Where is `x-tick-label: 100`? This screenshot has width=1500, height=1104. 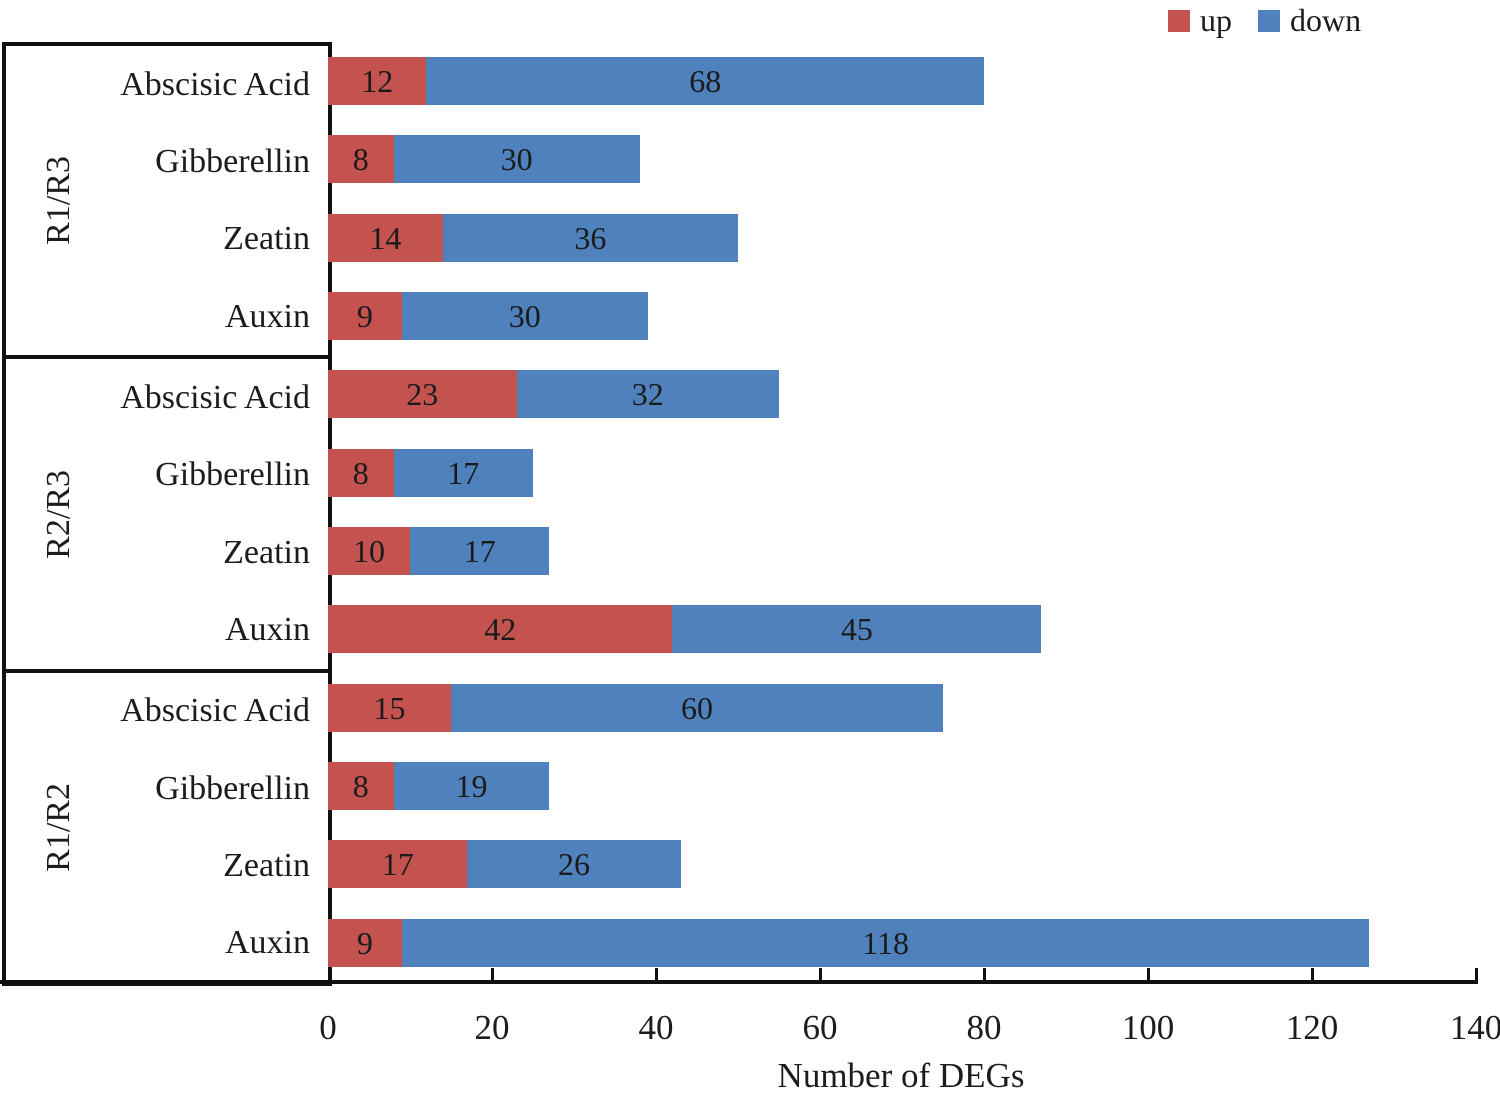 x-tick-label: 100 is located at coordinates (1148, 1027).